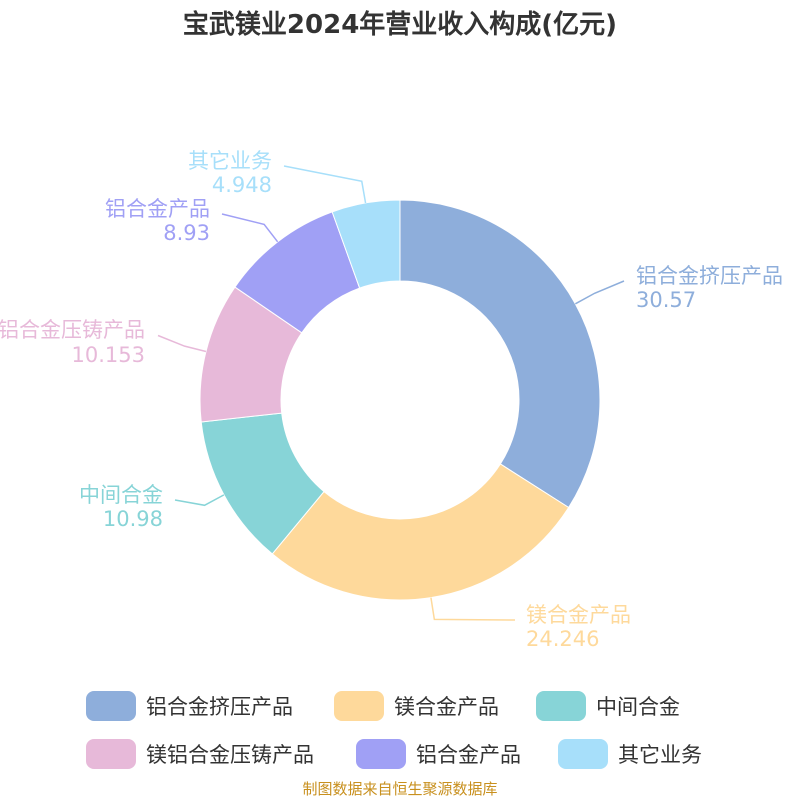  Describe the element at coordinates (660, 755) in the screenshot. I see `legend-label: 其它业务` at that location.